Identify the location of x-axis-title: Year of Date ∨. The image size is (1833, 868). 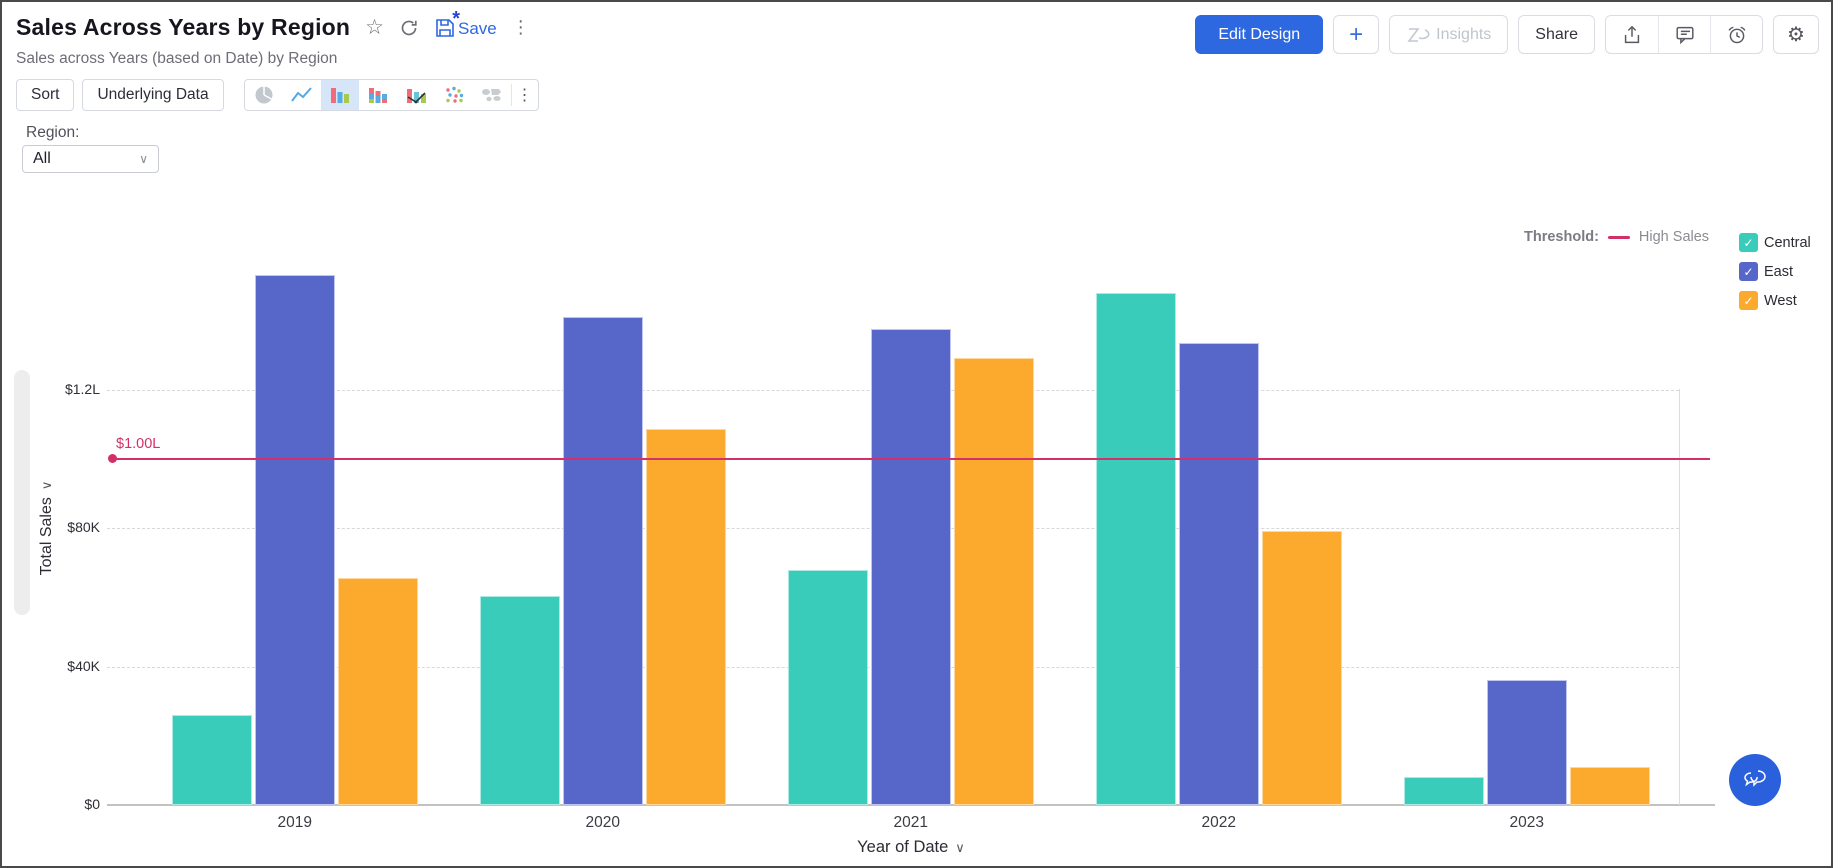
(911, 847).